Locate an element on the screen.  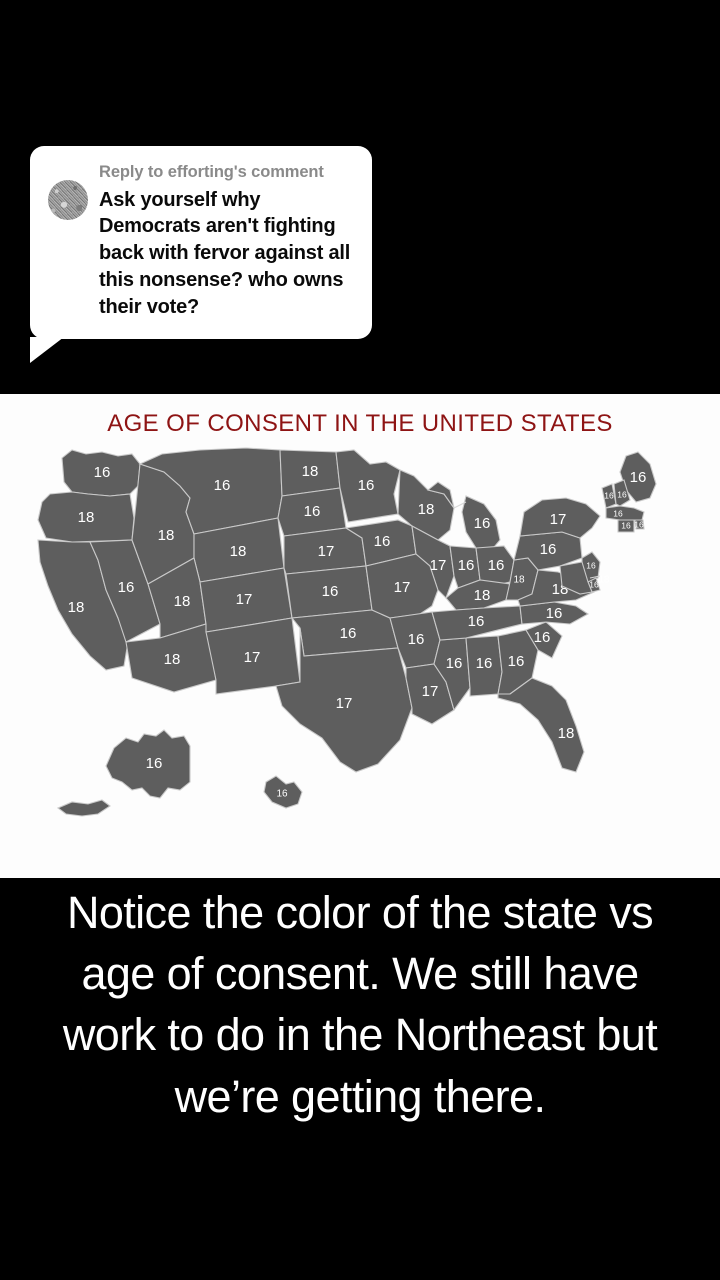
state-label-ME: 16 is located at coordinates (638, 477).